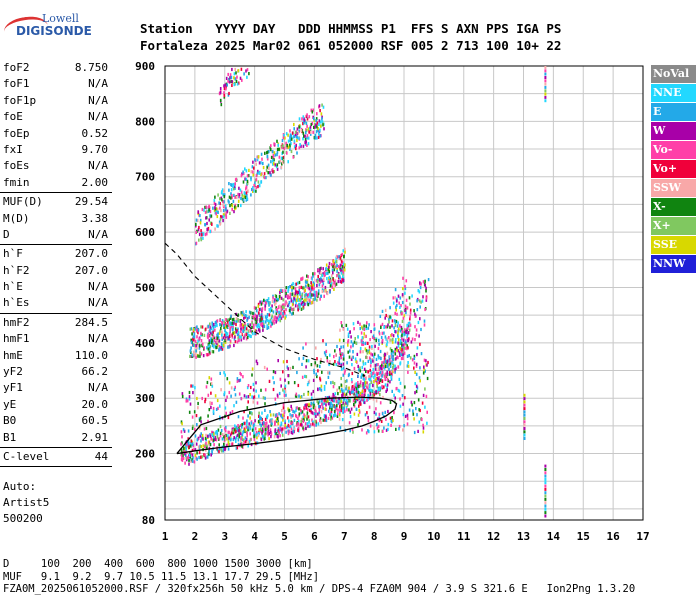  Describe the element at coordinates (145, 287) in the screenshot. I see `y-tick-label: 500` at that location.